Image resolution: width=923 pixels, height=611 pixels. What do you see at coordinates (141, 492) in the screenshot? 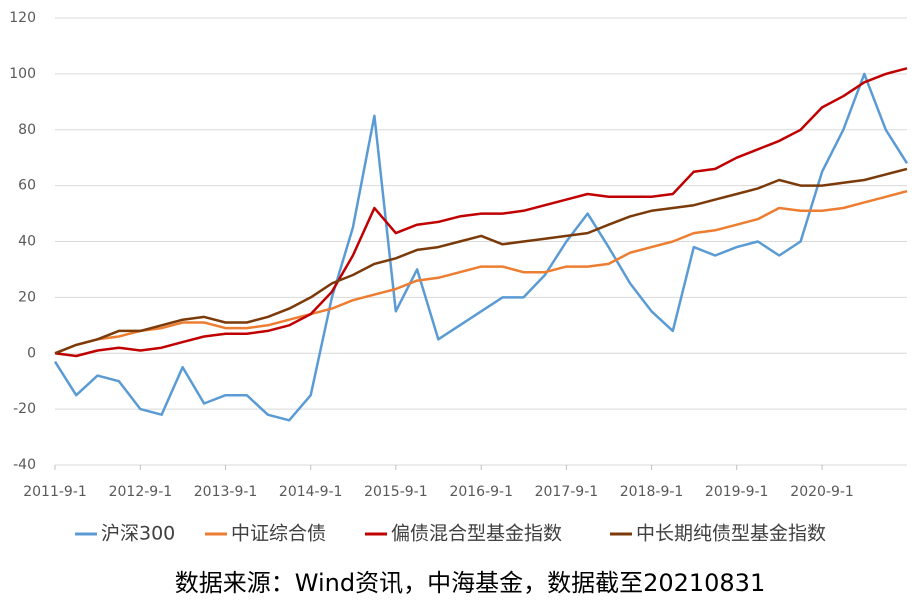
I see `x-tick-label: 2012-9-1` at bounding box center [141, 492].